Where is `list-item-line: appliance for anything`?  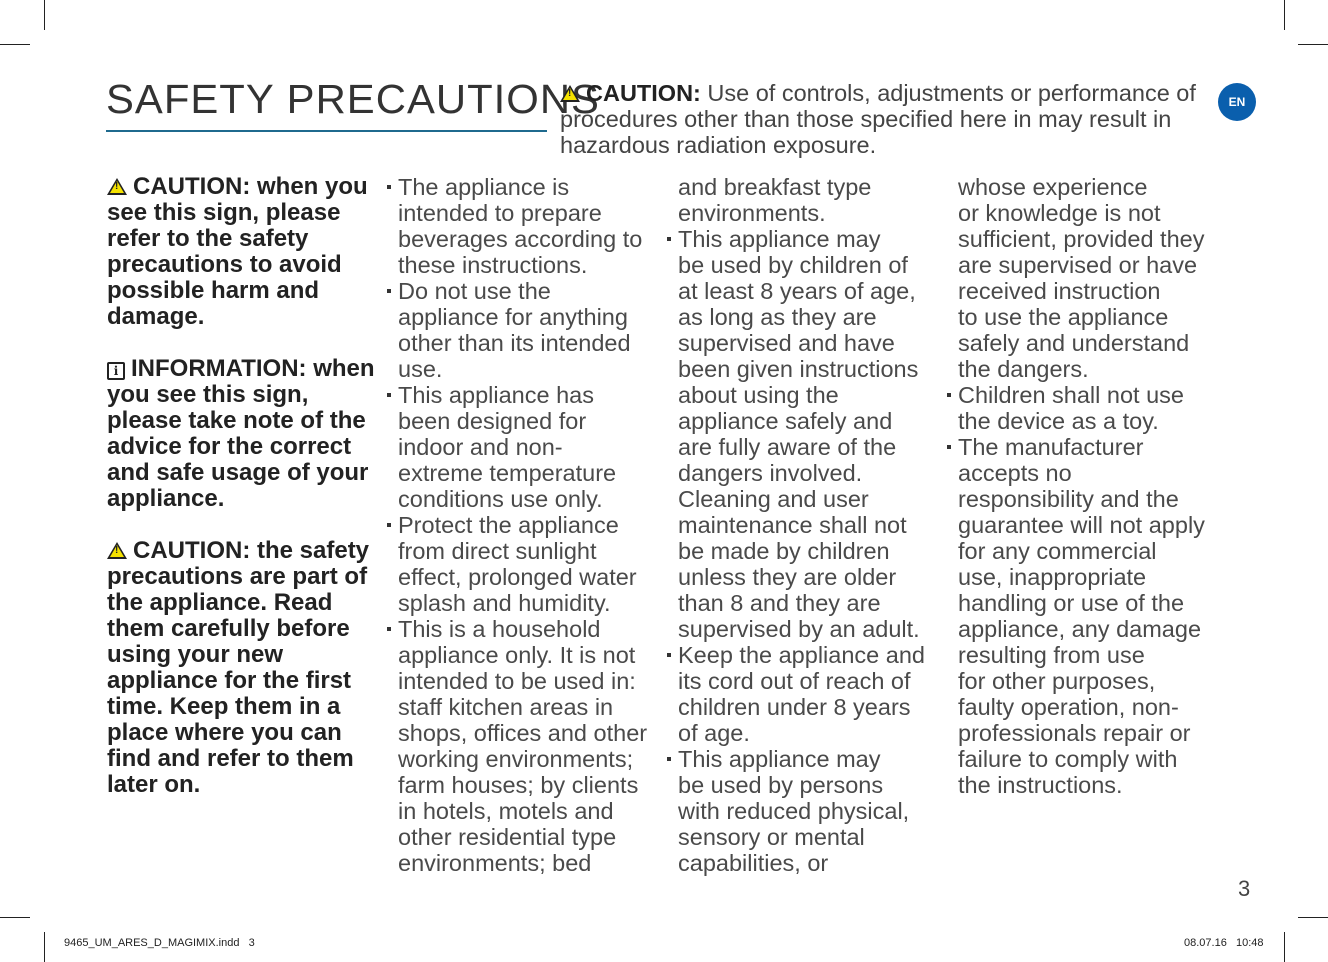
list-item-line: appliance for anything is located at coordinates (522, 317).